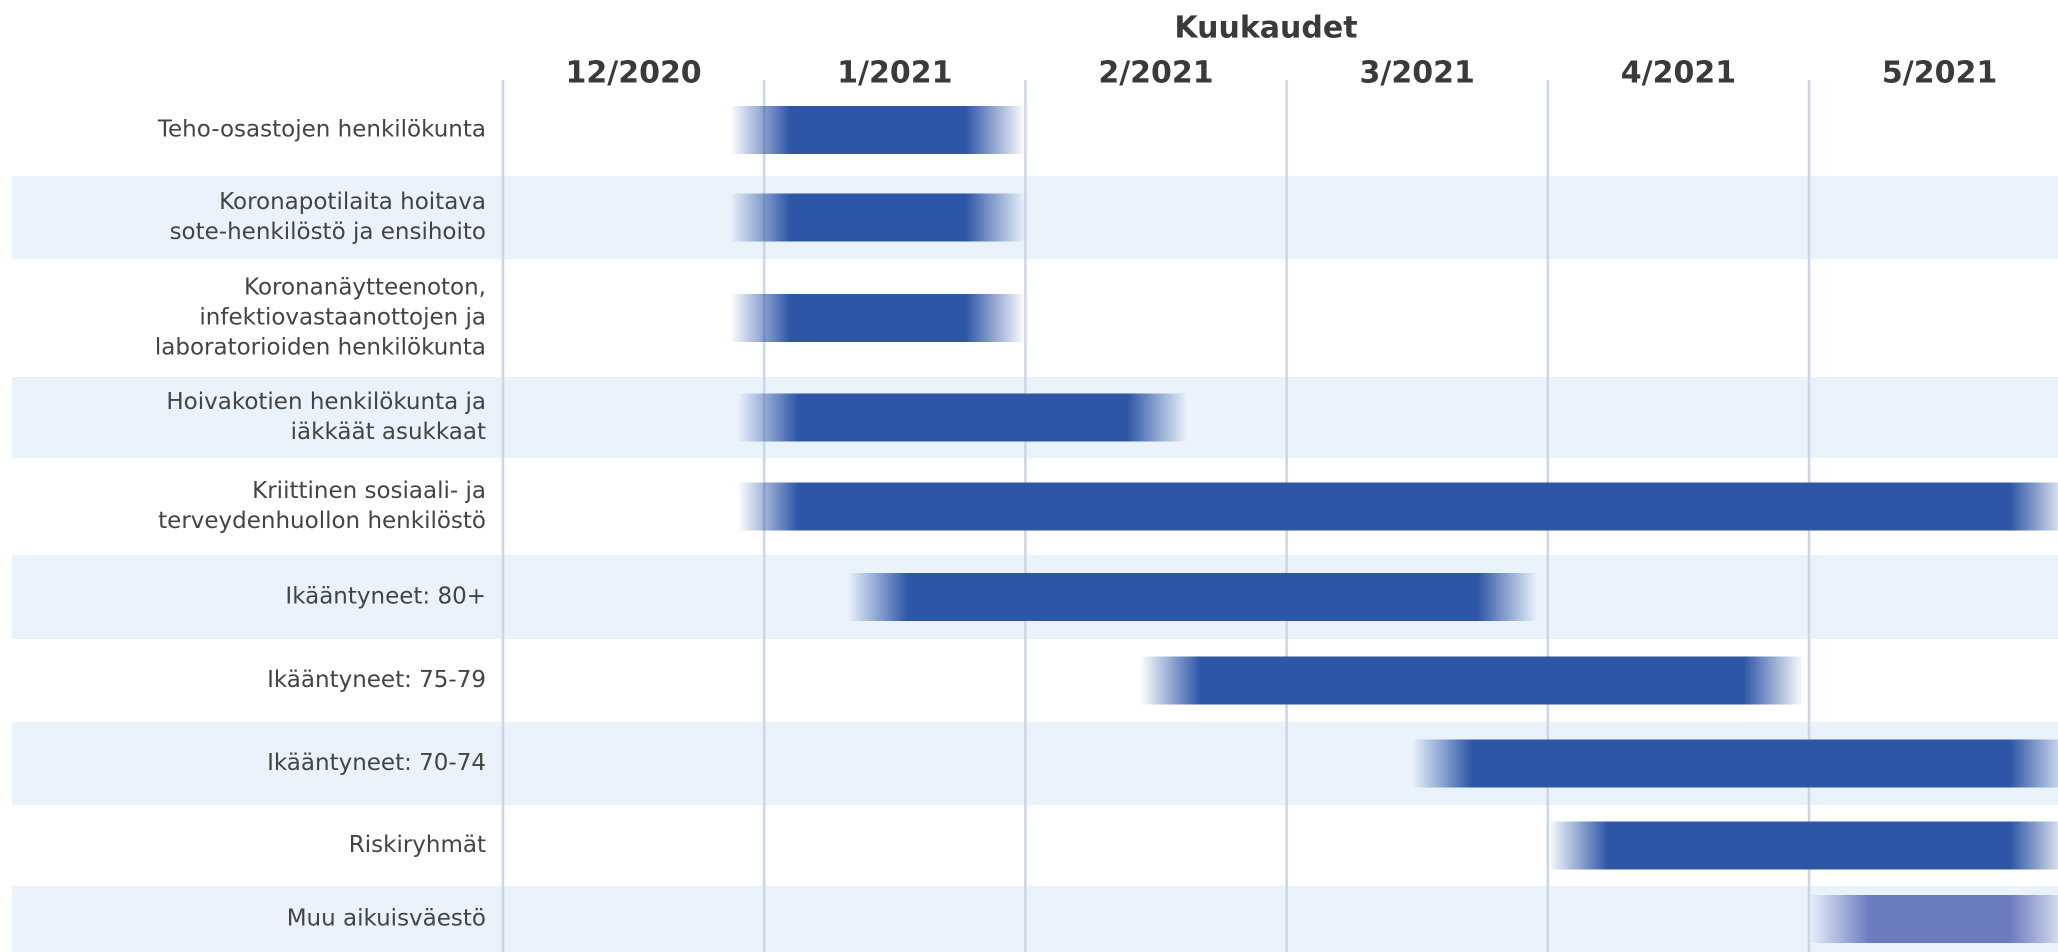 This screenshot has width=2058, height=952. What do you see at coordinates (322, 521) in the screenshot?
I see `row-label: terveydenhuollon henkilöstö` at bounding box center [322, 521].